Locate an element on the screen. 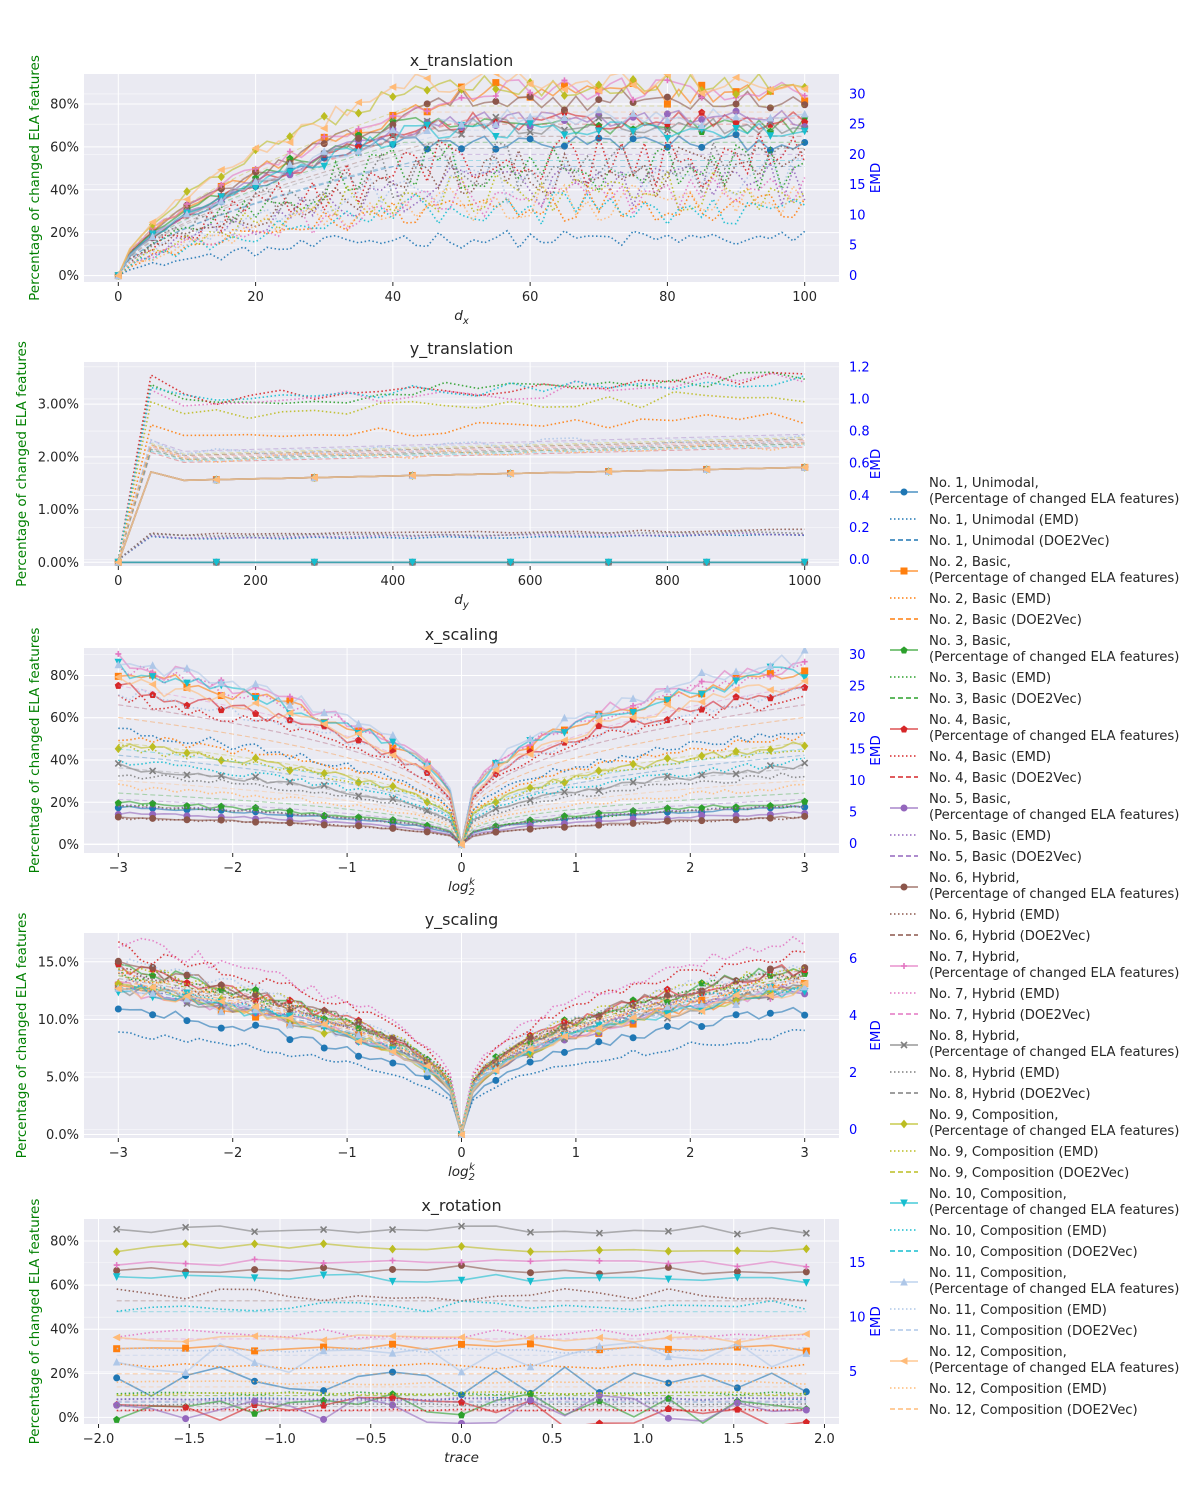 The height and width of the screenshot is (1500, 1200). subplot-title: x_scaling is located at coordinates (462, 635).